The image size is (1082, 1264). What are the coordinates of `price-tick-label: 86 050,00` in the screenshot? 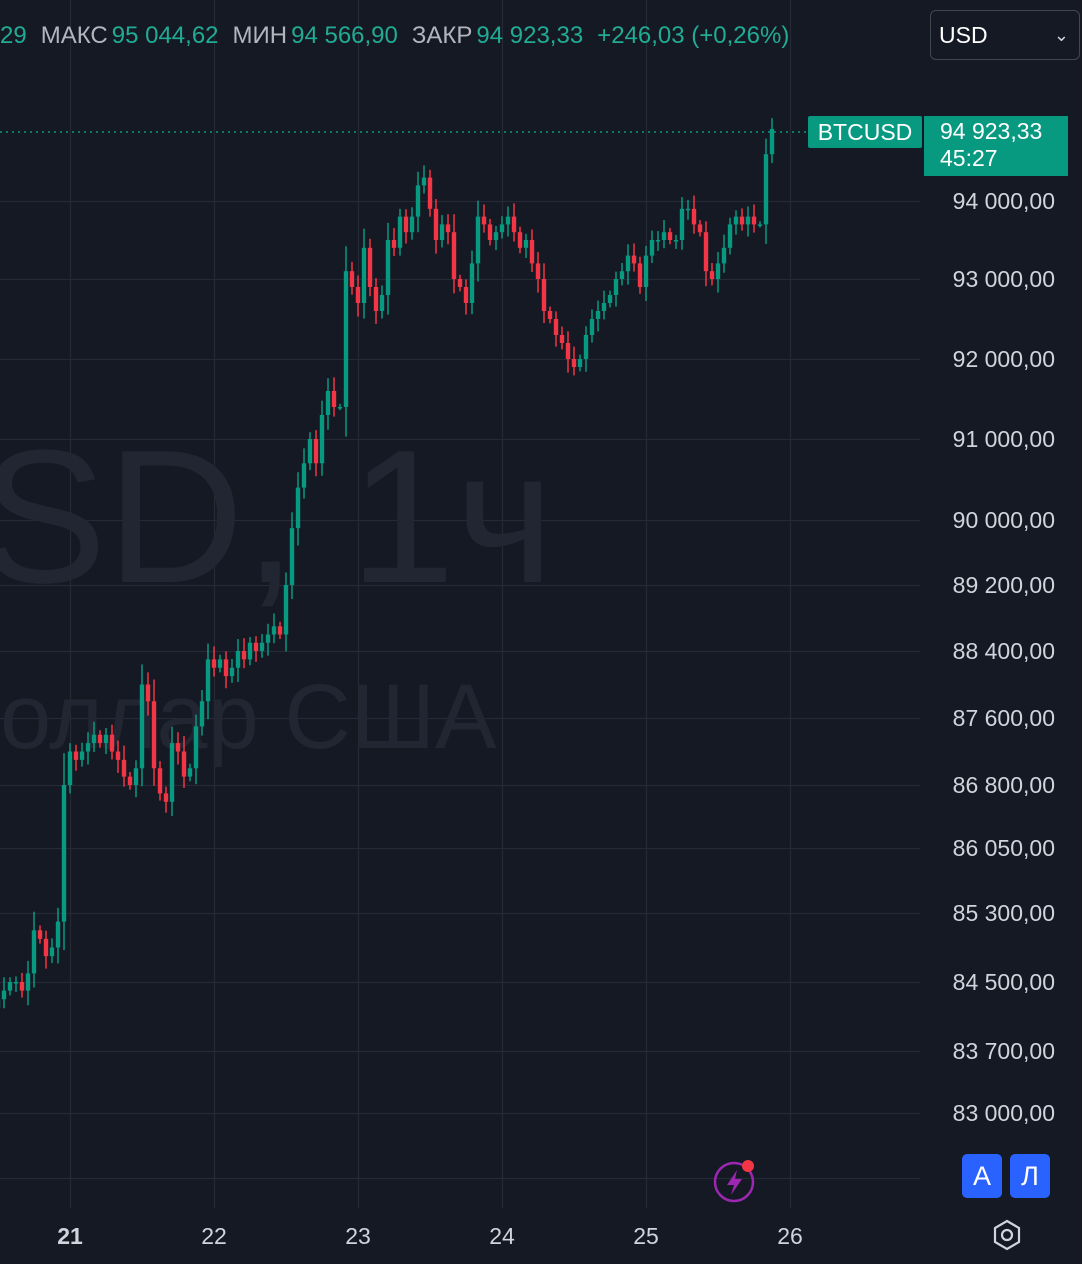 It's located at (1004, 848).